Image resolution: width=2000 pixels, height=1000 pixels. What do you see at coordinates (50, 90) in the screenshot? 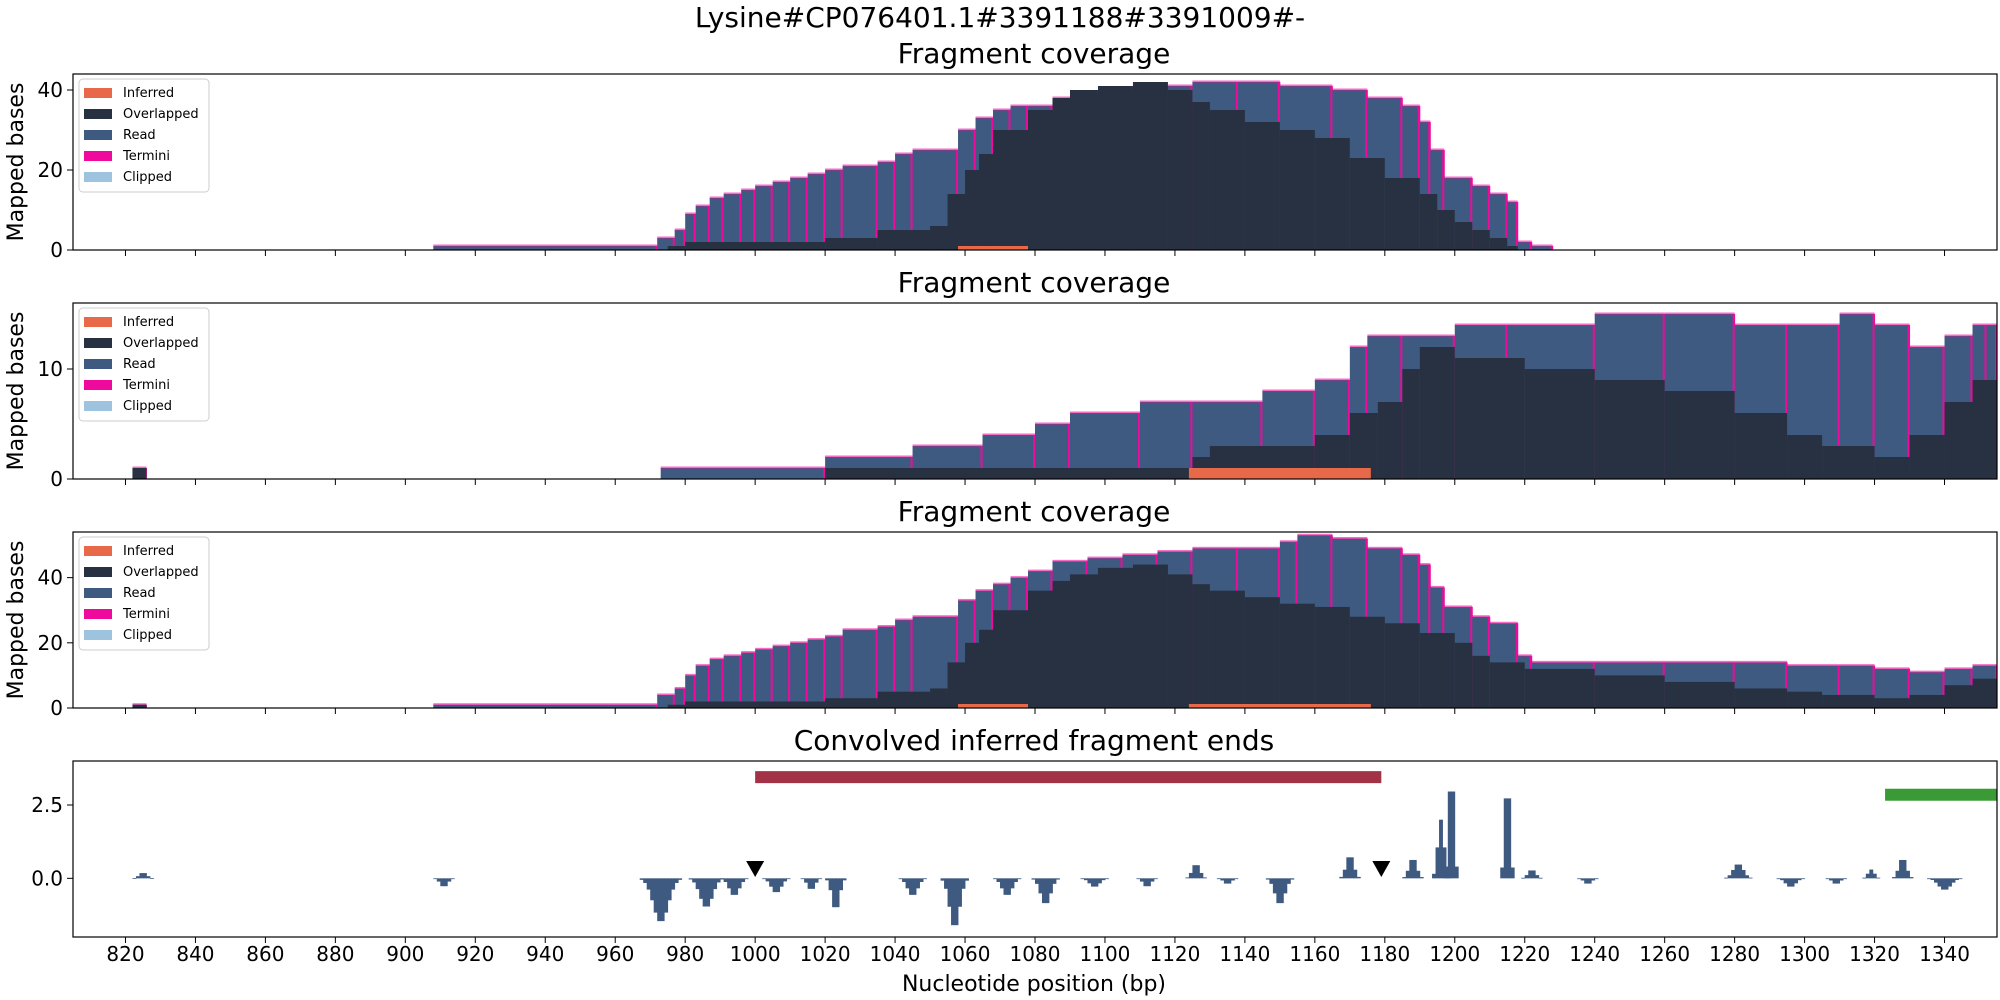
I see `y-tick-label: 40` at bounding box center [50, 90].